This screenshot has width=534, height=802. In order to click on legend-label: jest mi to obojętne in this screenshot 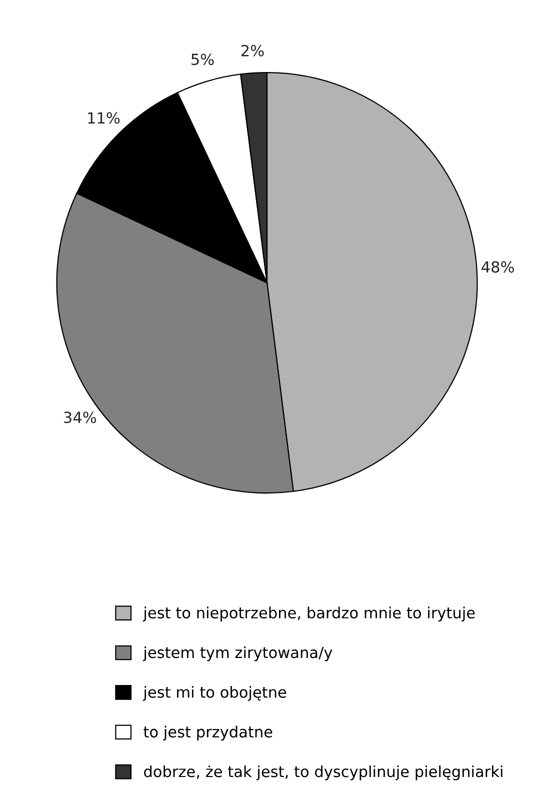, I will do `click(214, 693)`.